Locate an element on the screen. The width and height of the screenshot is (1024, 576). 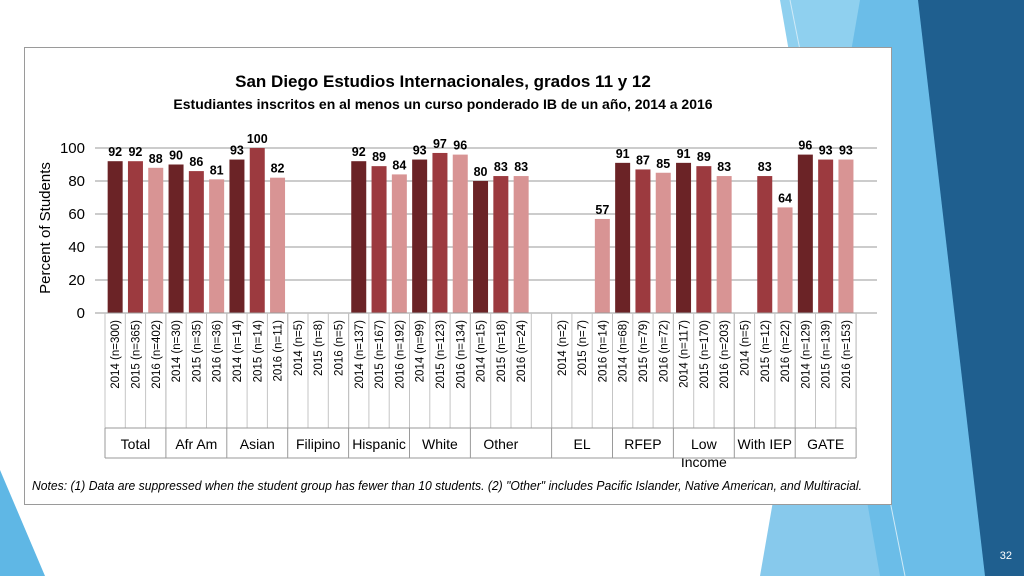
data-label: 100 is located at coordinates (257, 139).